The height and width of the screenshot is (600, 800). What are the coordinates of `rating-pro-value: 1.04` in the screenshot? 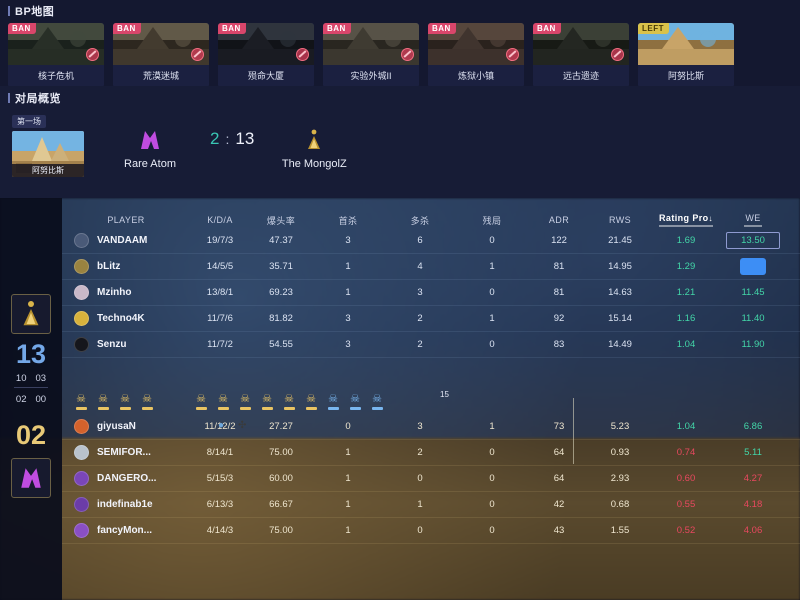 It's located at (686, 426).